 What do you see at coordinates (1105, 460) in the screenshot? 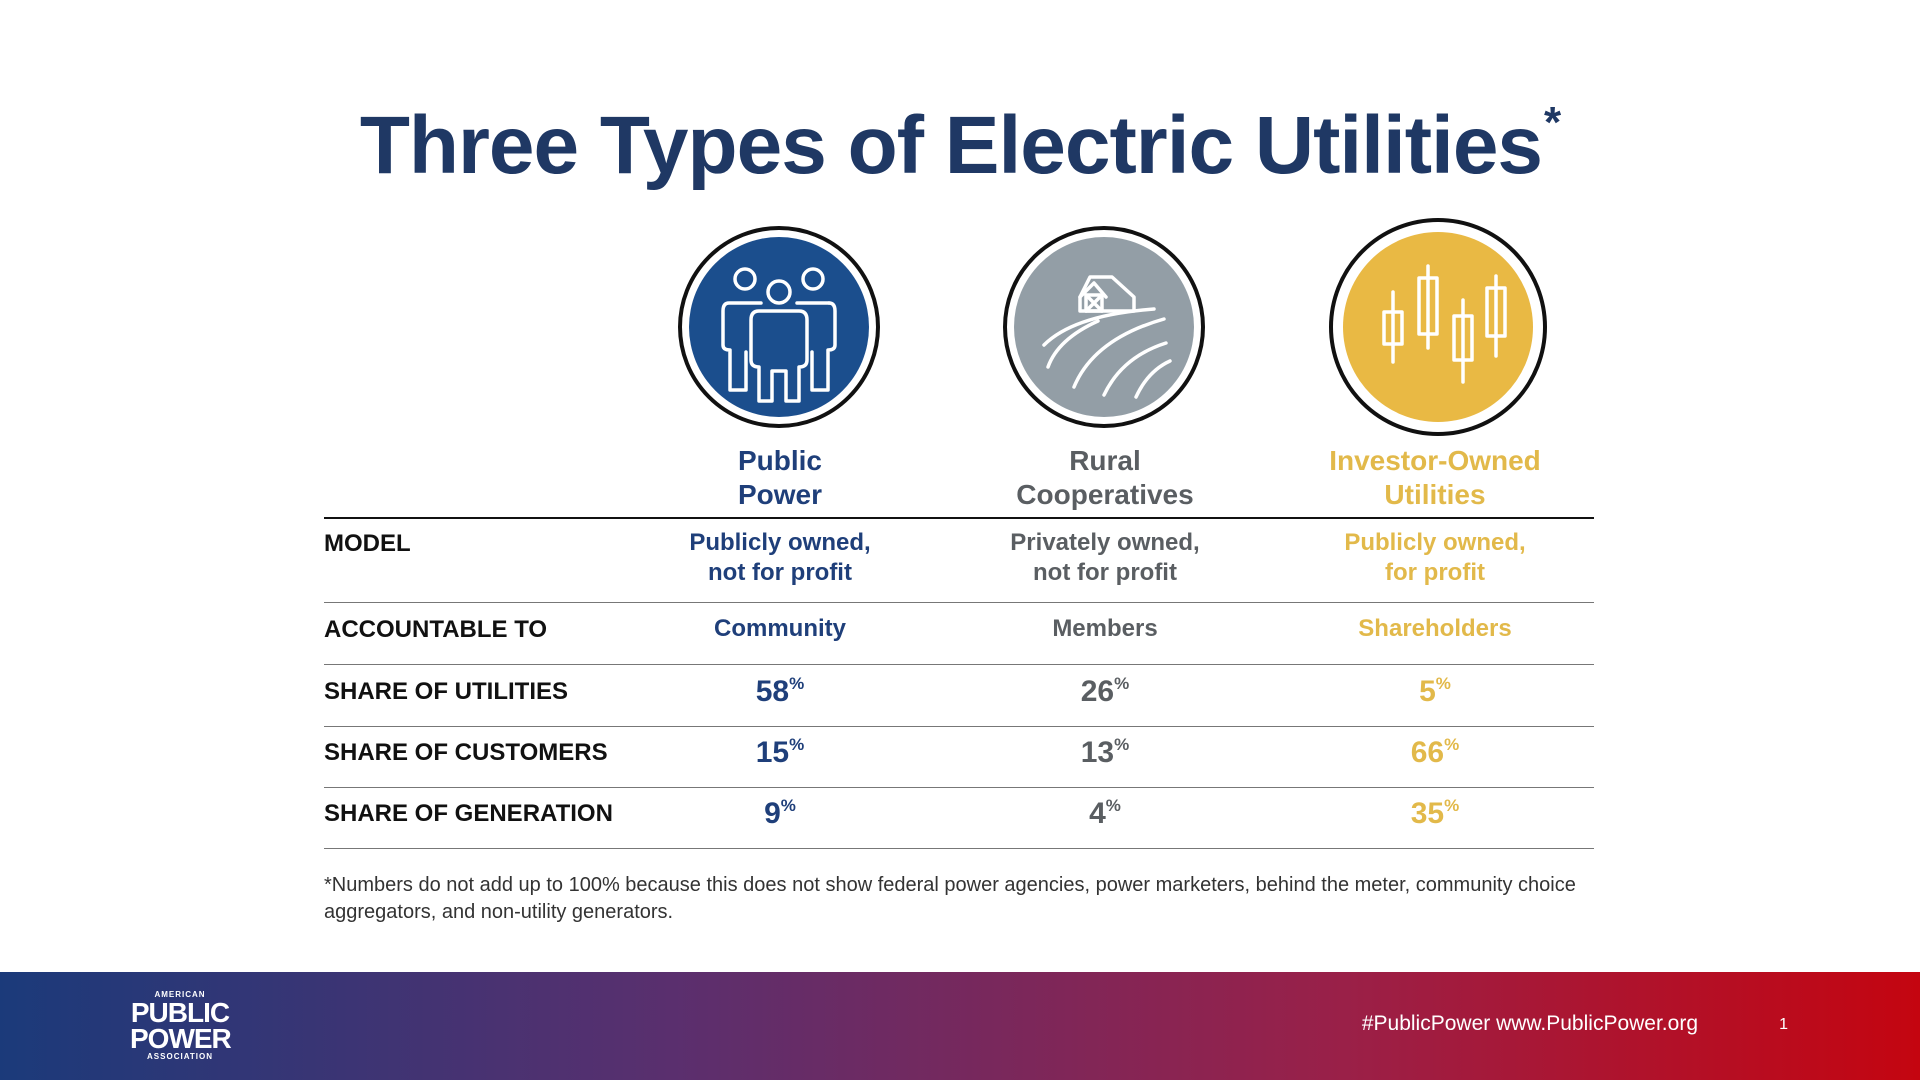
I see `column-header-line1: Rural` at bounding box center [1105, 460].